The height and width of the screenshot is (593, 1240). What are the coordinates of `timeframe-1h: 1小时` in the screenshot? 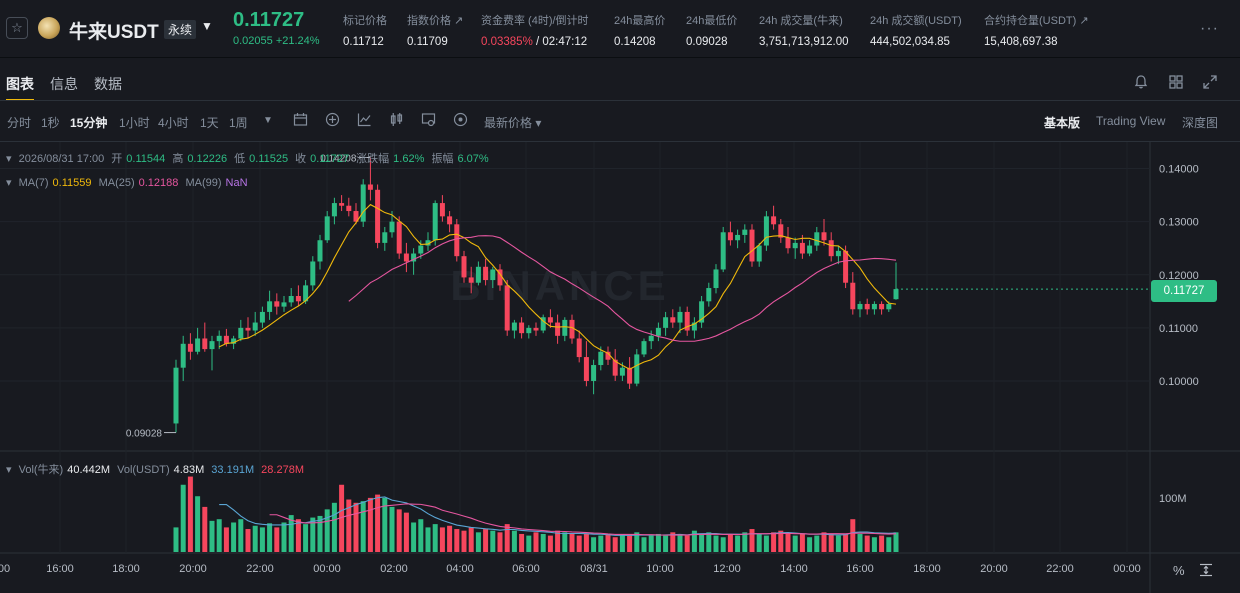 It's located at (134, 123).